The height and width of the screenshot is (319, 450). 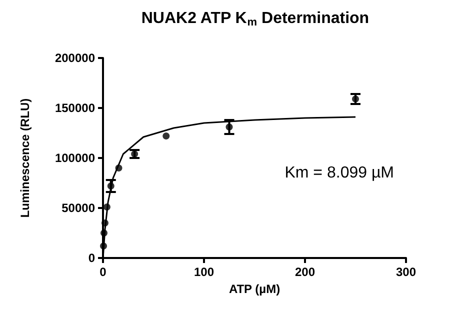 I want to click on y-tick-label: 0, so click(x=92, y=258).